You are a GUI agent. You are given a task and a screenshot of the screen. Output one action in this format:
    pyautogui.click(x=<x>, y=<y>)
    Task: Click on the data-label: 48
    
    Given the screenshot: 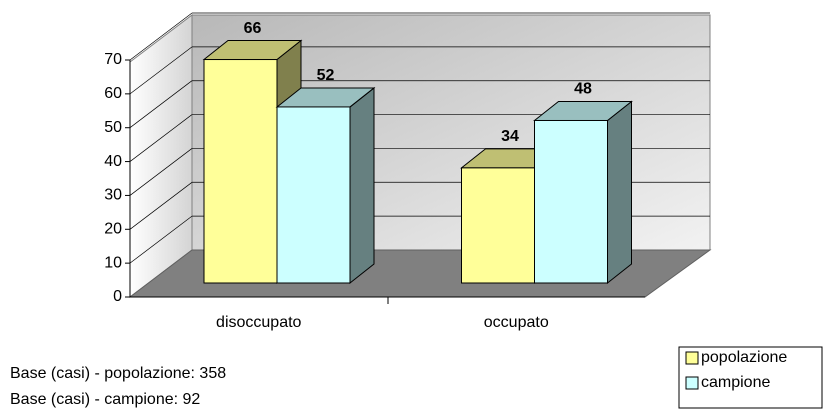 What is the action you would take?
    pyautogui.click(x=583, y=89)
    